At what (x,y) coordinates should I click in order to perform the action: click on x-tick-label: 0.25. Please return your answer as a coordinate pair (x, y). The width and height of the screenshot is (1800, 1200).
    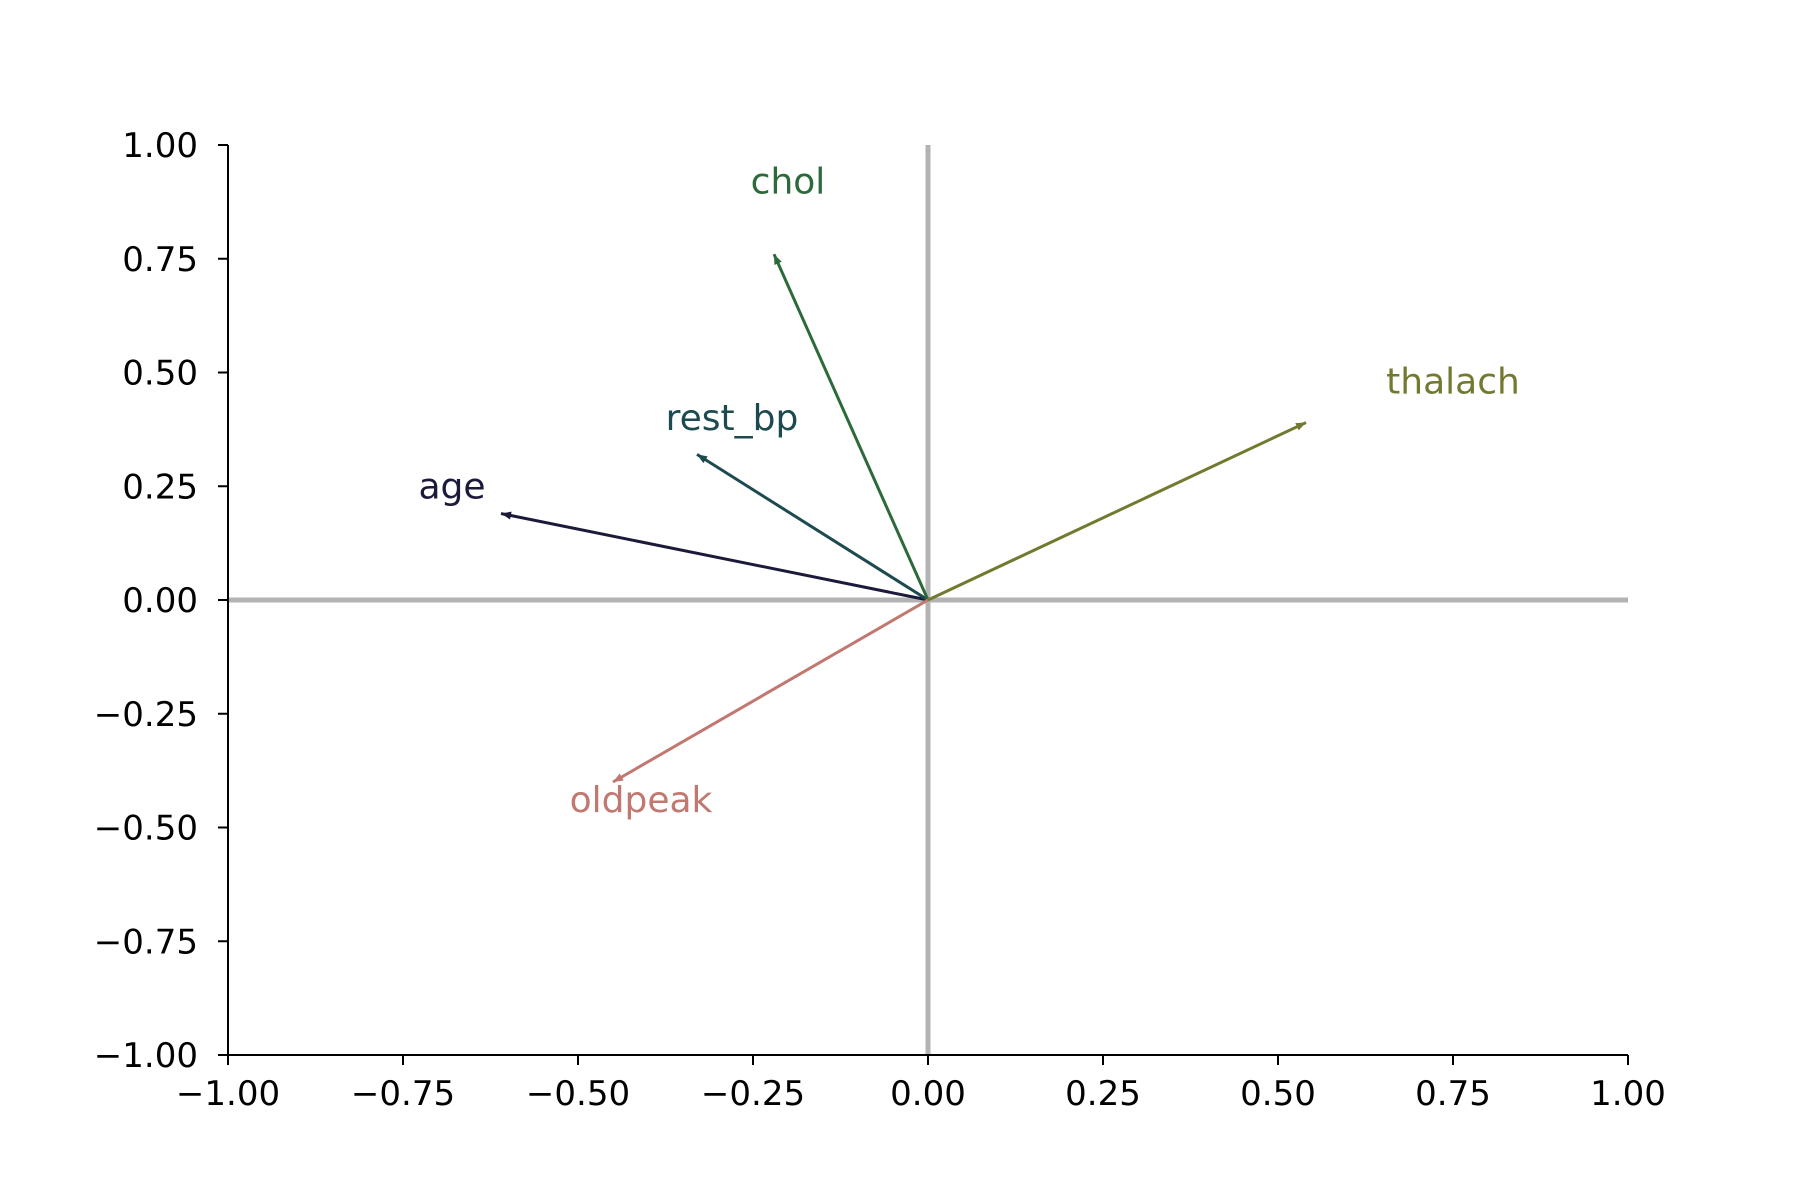
    Looking at the image, I should click on (1103, 1094).